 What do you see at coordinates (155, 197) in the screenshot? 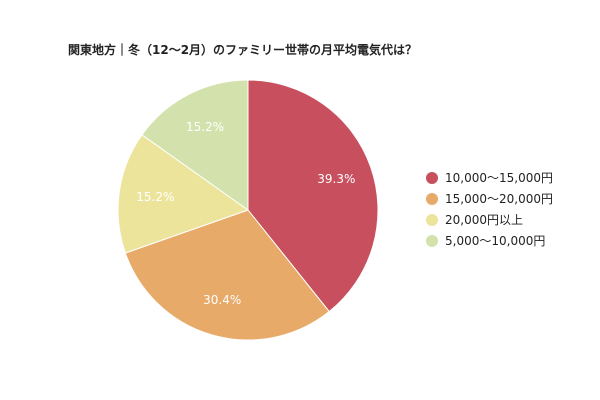
I see `slice-value-label-3: 15.2%` at bounding box center [155, 197].